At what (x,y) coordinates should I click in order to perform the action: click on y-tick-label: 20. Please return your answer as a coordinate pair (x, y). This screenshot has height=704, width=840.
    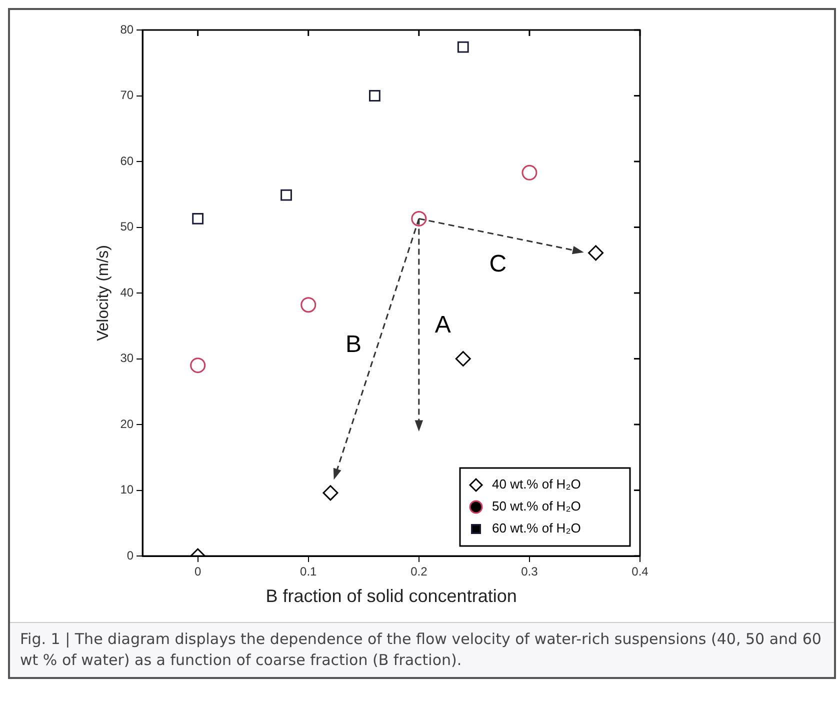
    Looking at the image, I should click on (127, 423).